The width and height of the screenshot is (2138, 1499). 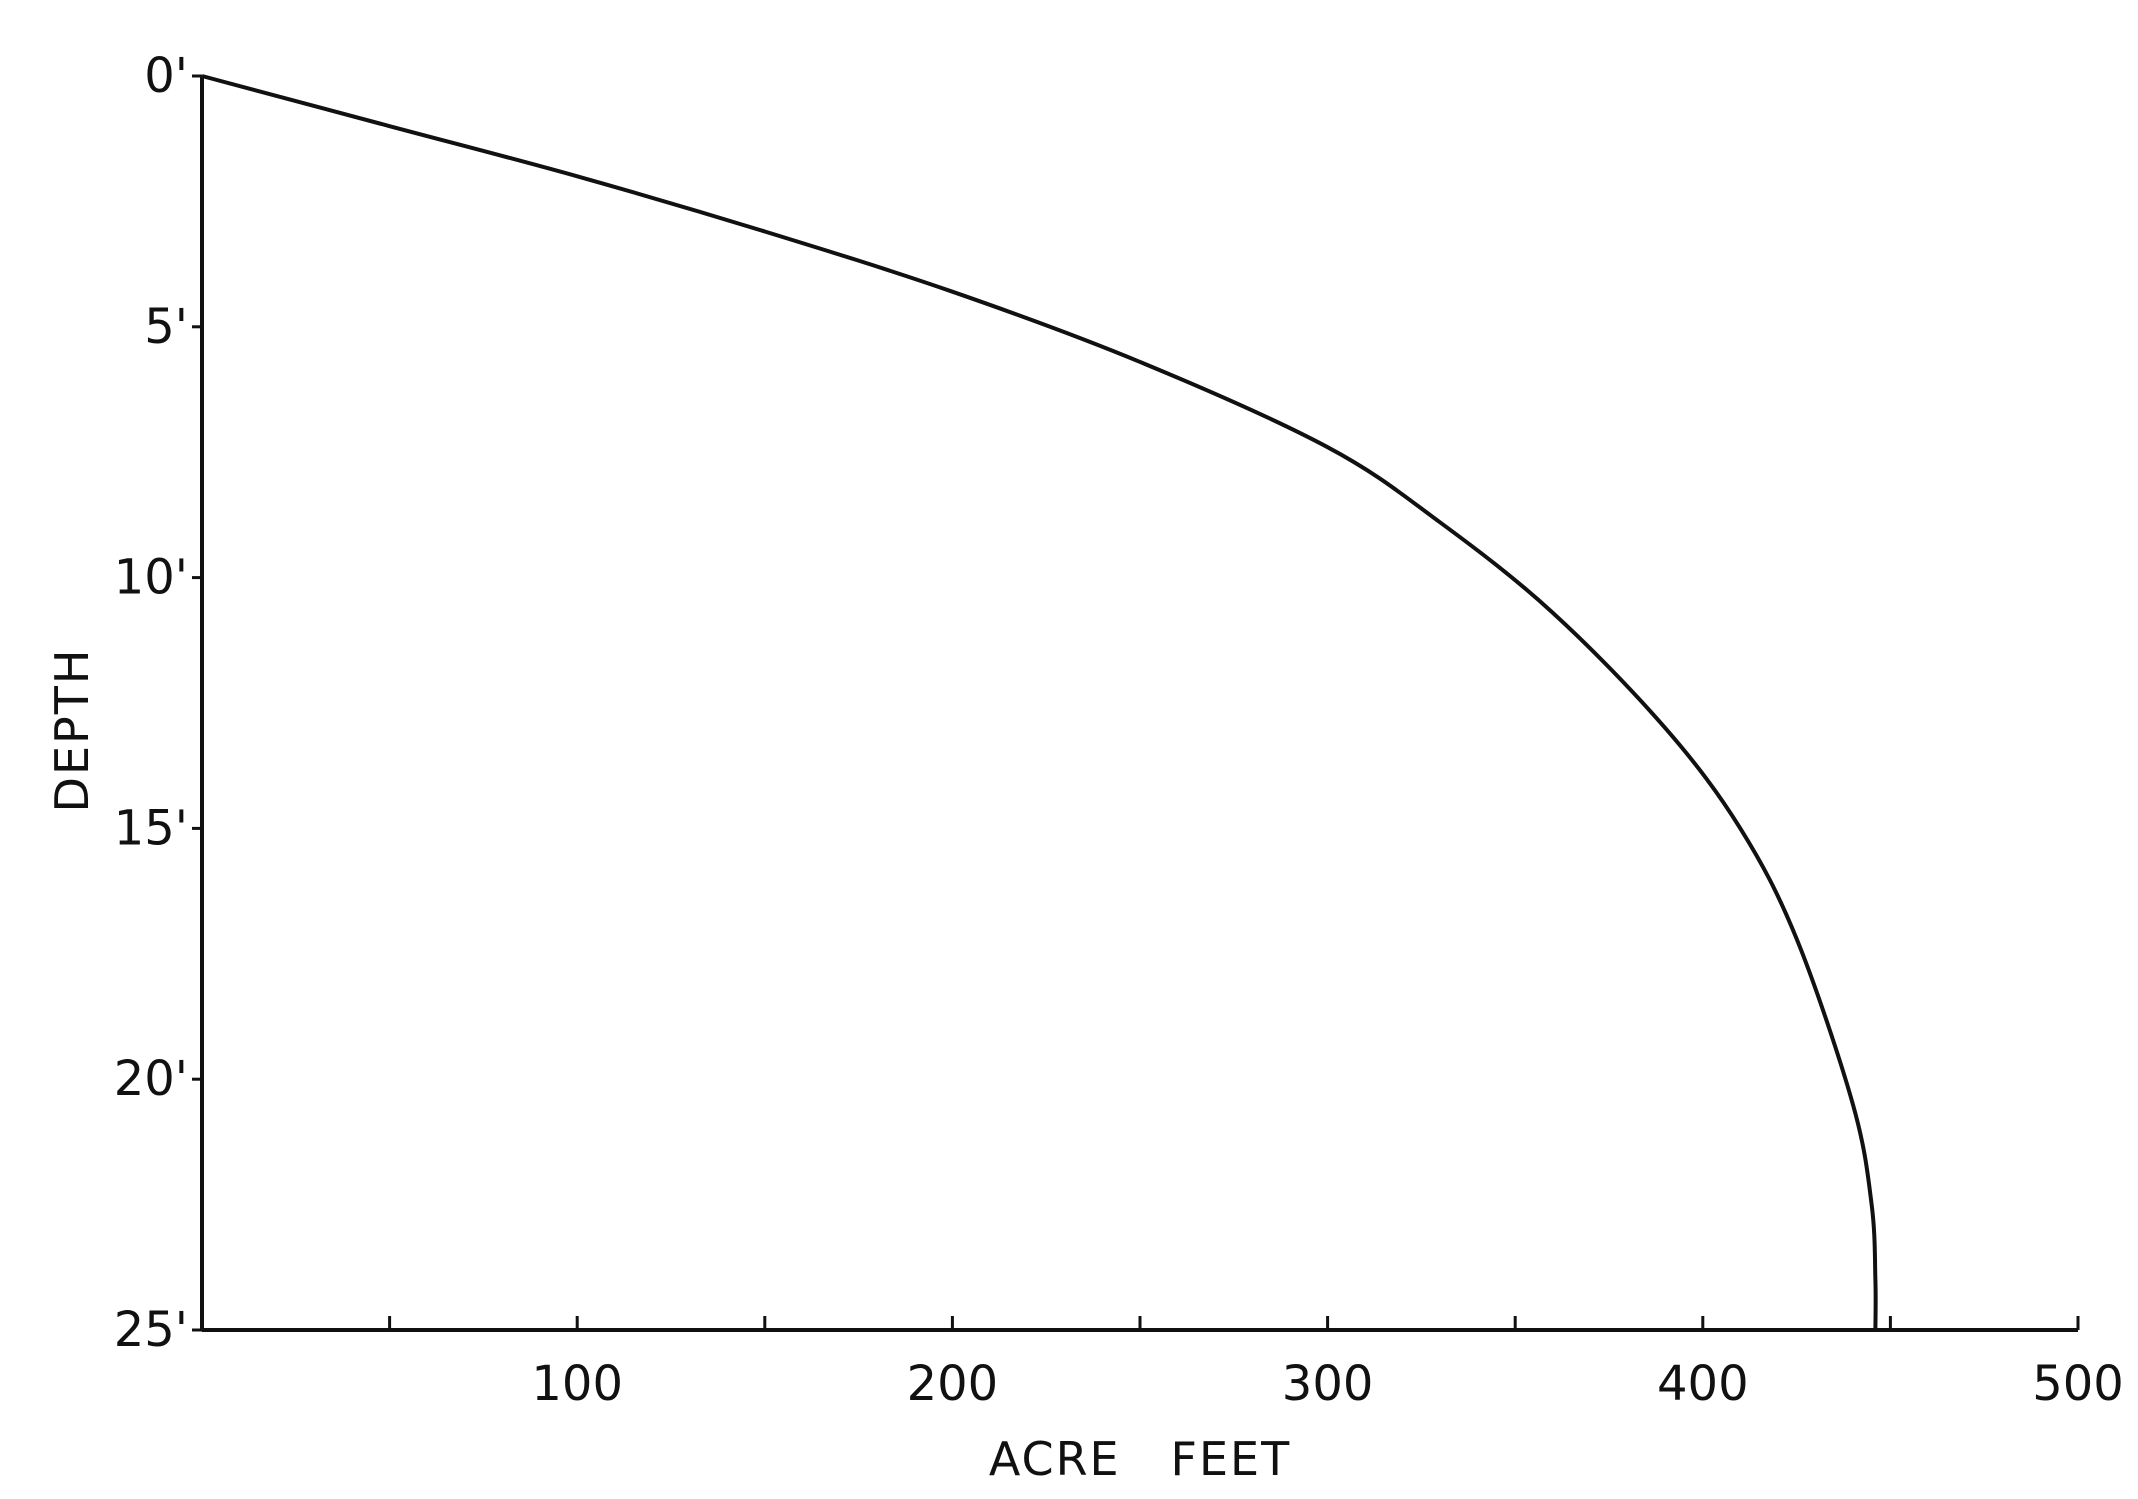 I want to click on y-tick-label: 10', so click(x=151, y=578).